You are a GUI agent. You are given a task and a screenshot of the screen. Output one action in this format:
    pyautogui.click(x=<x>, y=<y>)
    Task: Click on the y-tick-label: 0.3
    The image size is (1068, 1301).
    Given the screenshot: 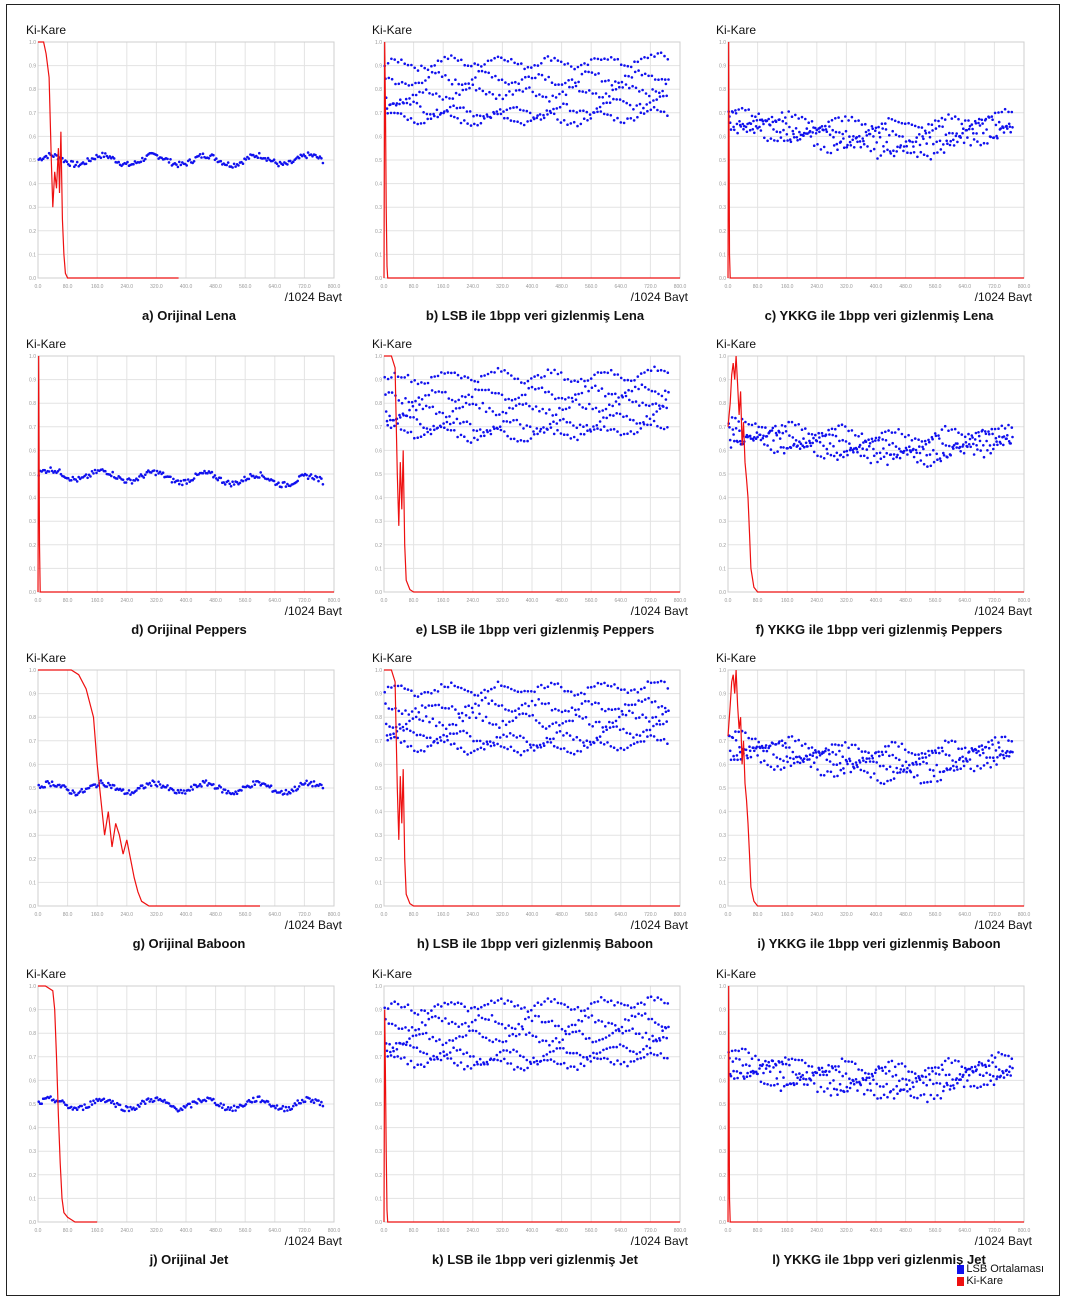 What is the action you would take?
    pyautogui.click(x=722, y=208)
    